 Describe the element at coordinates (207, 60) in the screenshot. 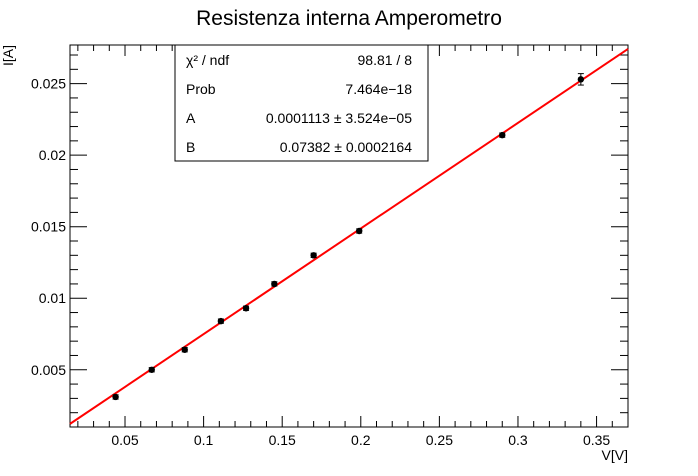

I see `stats-label-chi2: χ² / ndf` at that location.